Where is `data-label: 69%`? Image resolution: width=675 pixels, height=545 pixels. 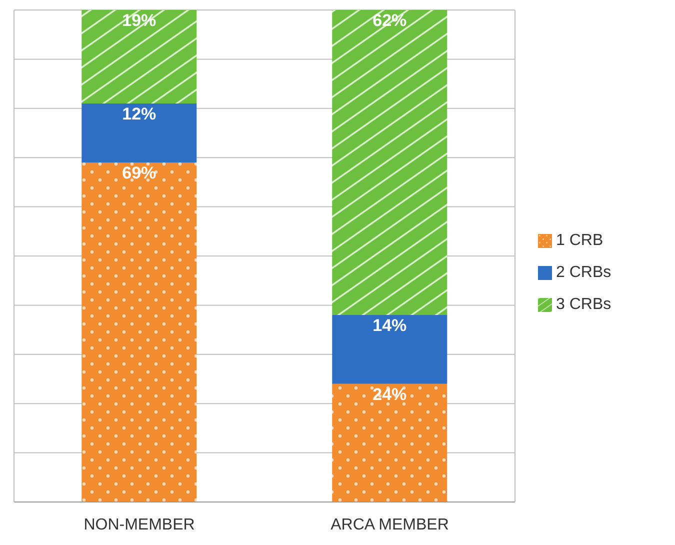
data-label: 69% is located at coordinates (139, 173).